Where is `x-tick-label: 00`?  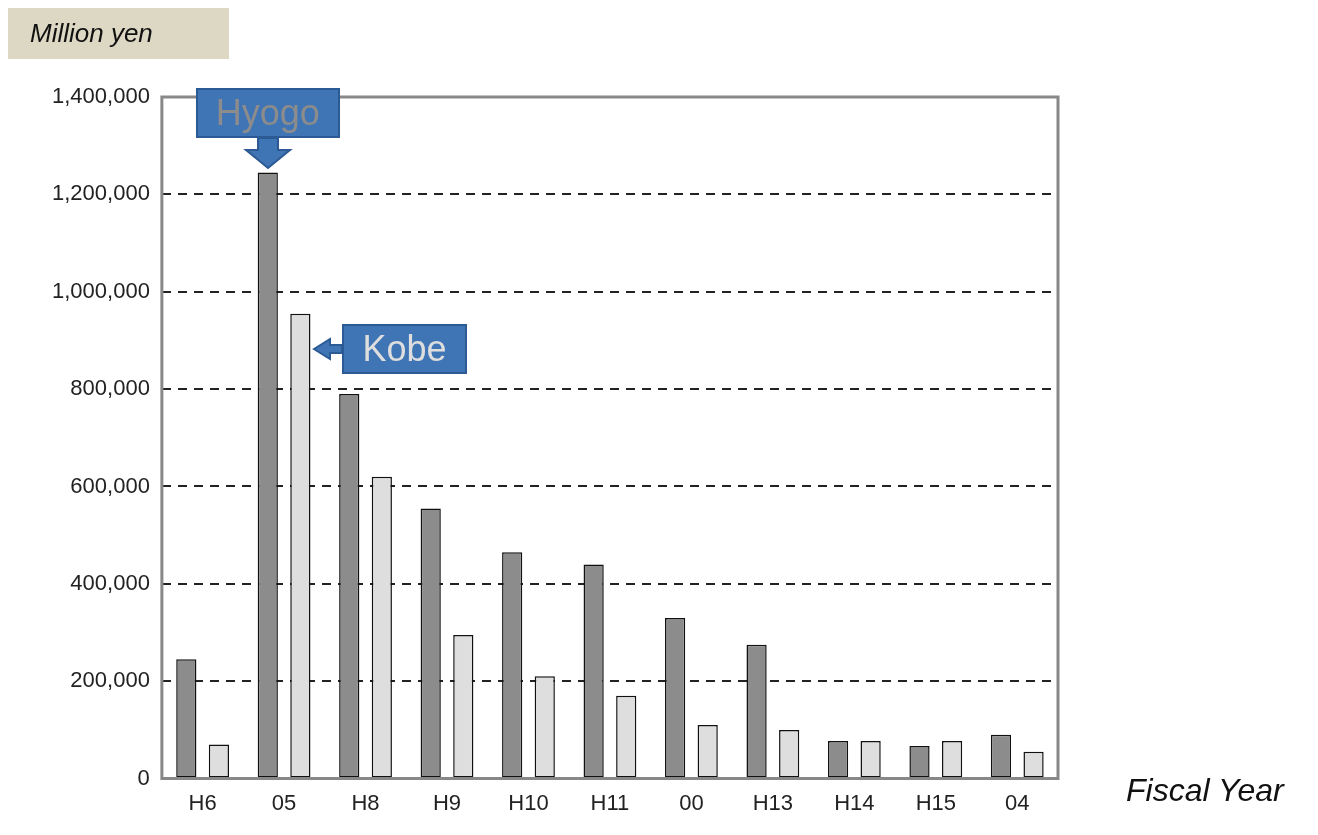 x-tick-label: 00 is located at coordinates (691, 802).